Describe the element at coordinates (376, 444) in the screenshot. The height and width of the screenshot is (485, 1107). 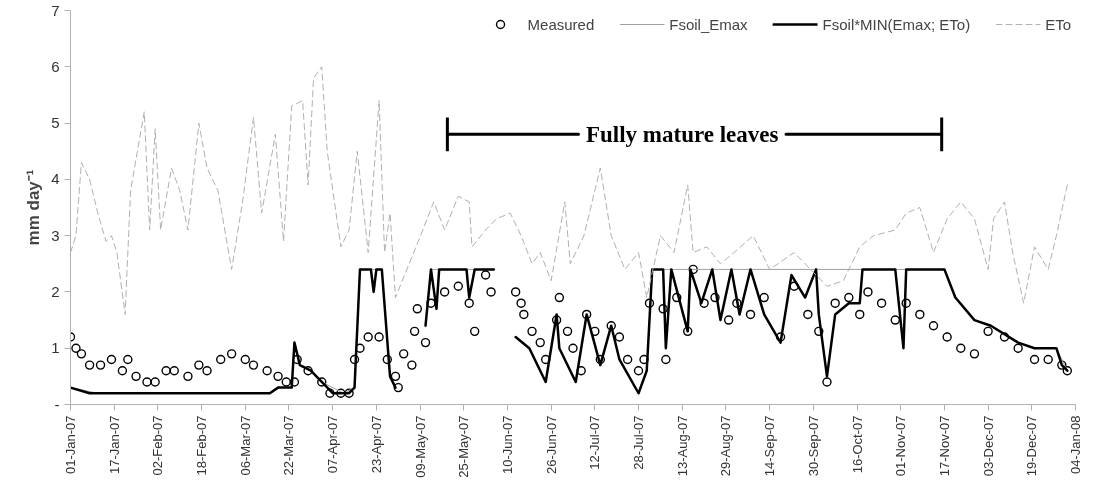
I see `x-tick-label: 23-Apr-07` at that location.